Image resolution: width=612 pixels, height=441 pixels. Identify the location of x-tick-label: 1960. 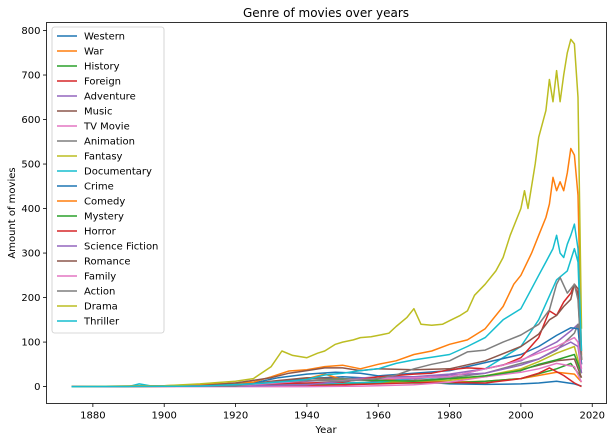
(377, 416).